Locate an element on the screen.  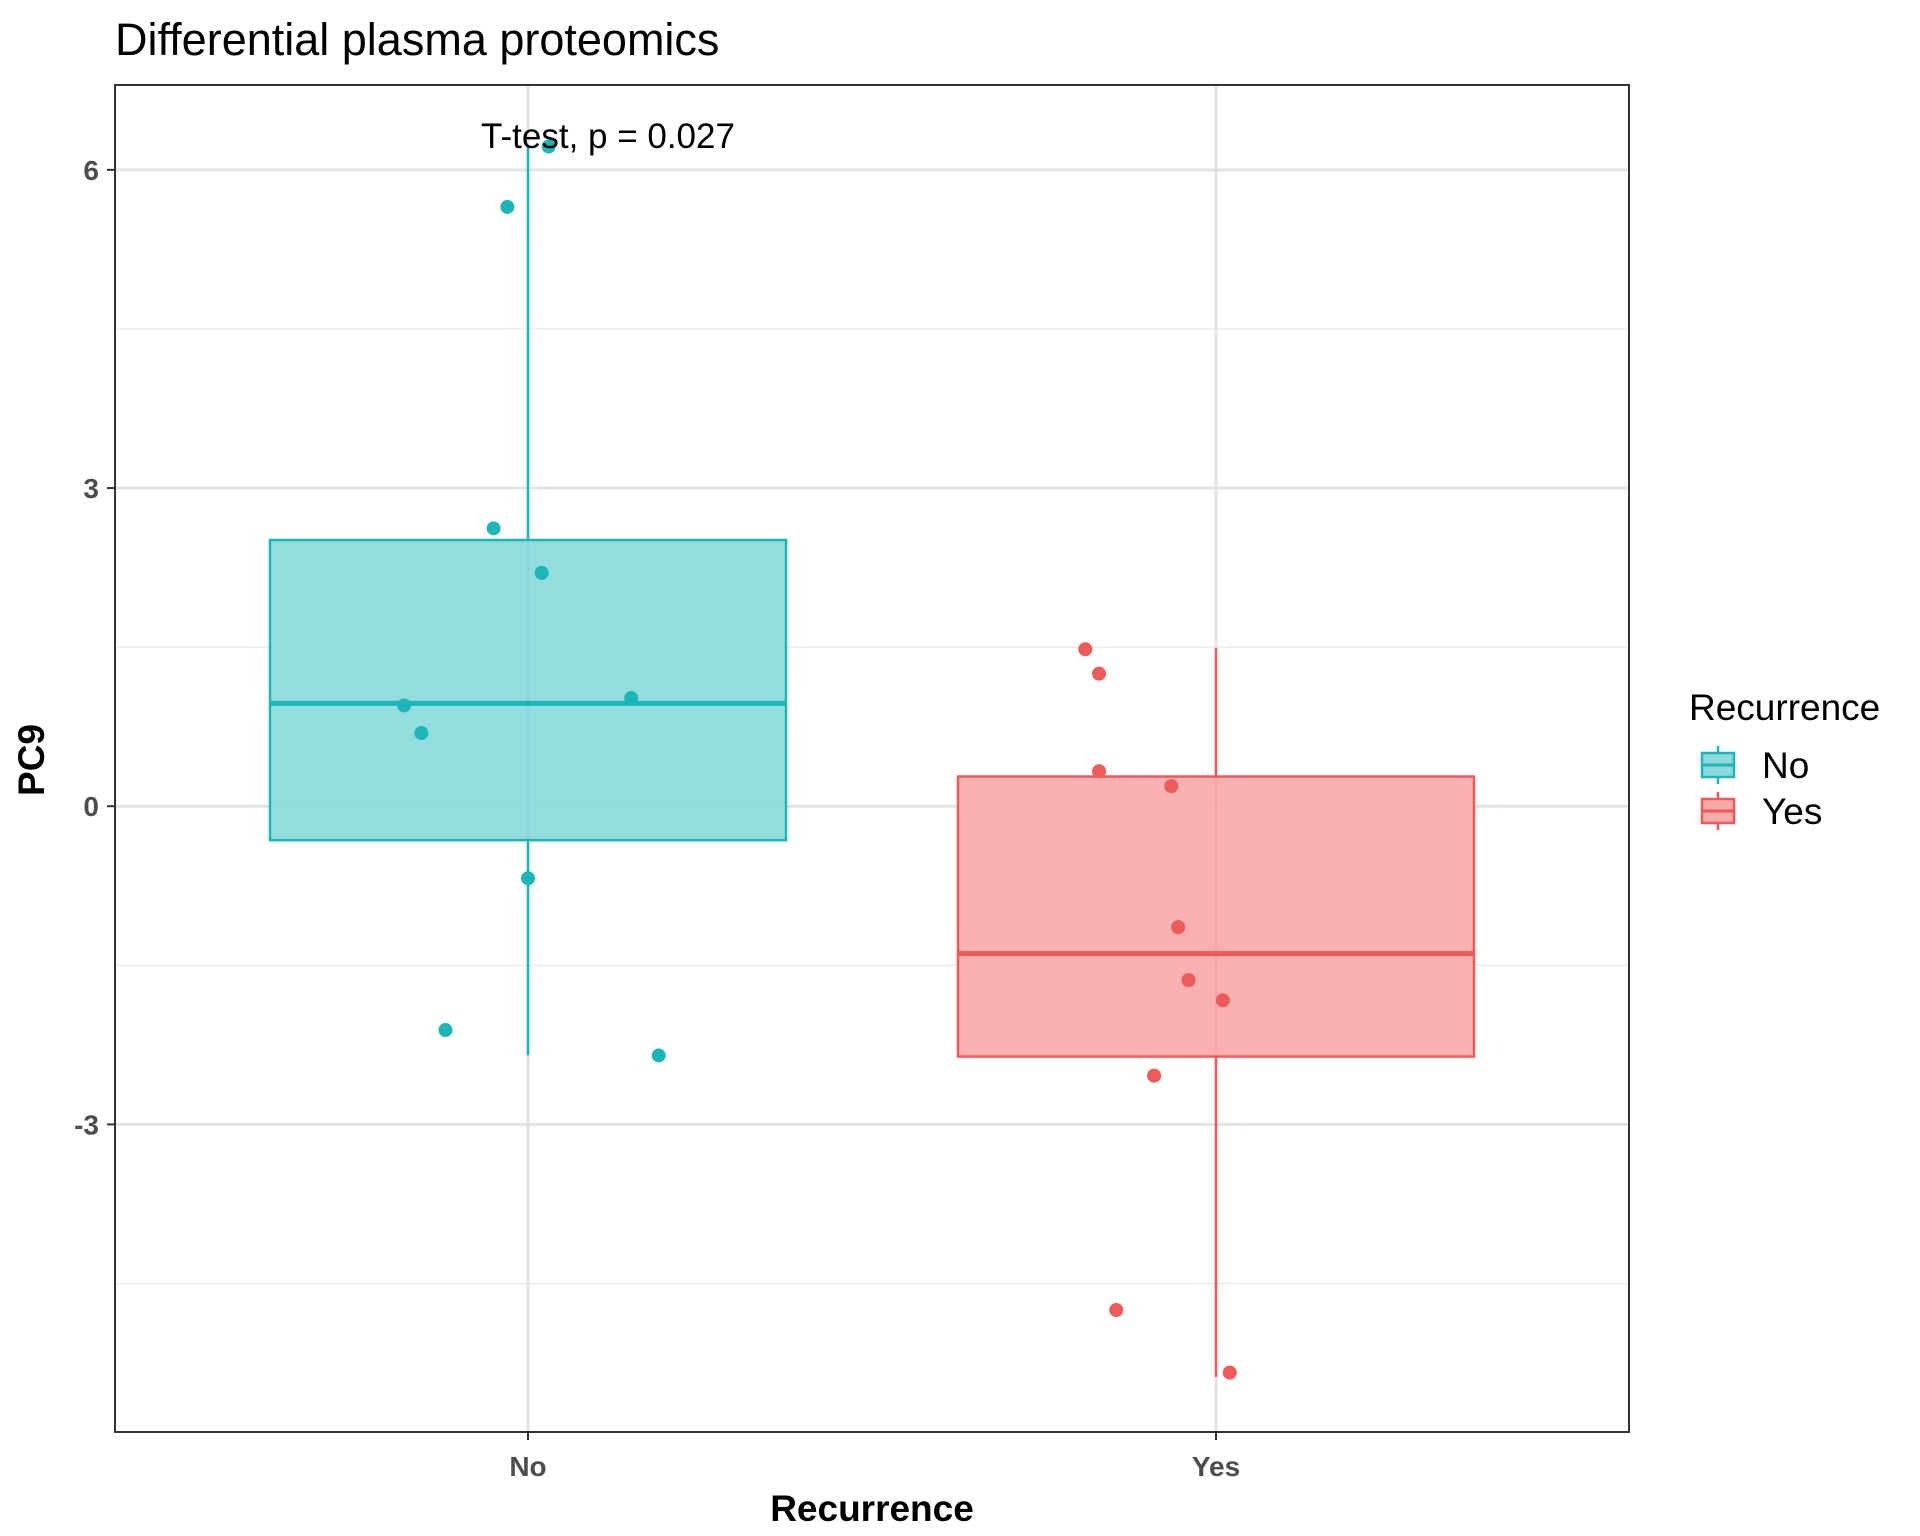
y-tick-label: -3 is located at coordinates (86, 1124).